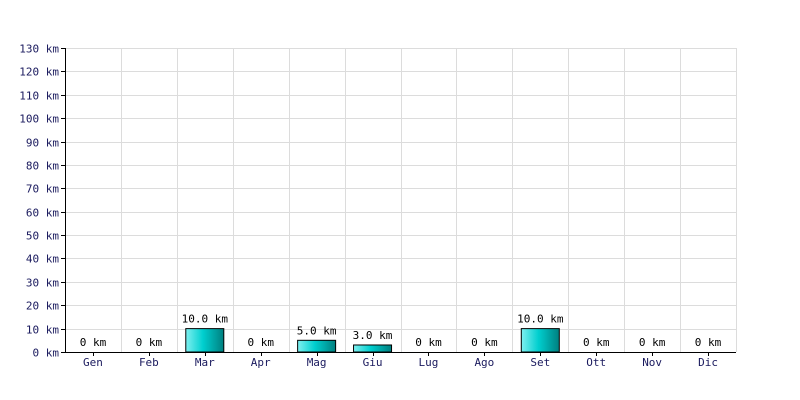 Image resolution: width=800 pixels, height=400 pixels. Describe the element at coordinates (317, 362) in the screenshot. I see `x-tick-label-mag: Mag` at that location.